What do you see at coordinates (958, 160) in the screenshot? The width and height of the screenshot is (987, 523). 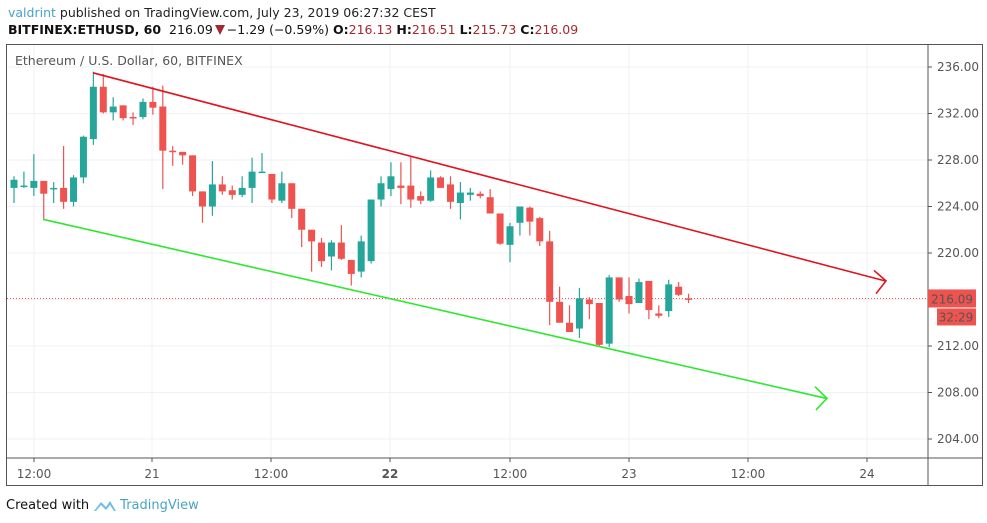 I see `y-tick-label: 228.00` at bounding box center [958, 160].